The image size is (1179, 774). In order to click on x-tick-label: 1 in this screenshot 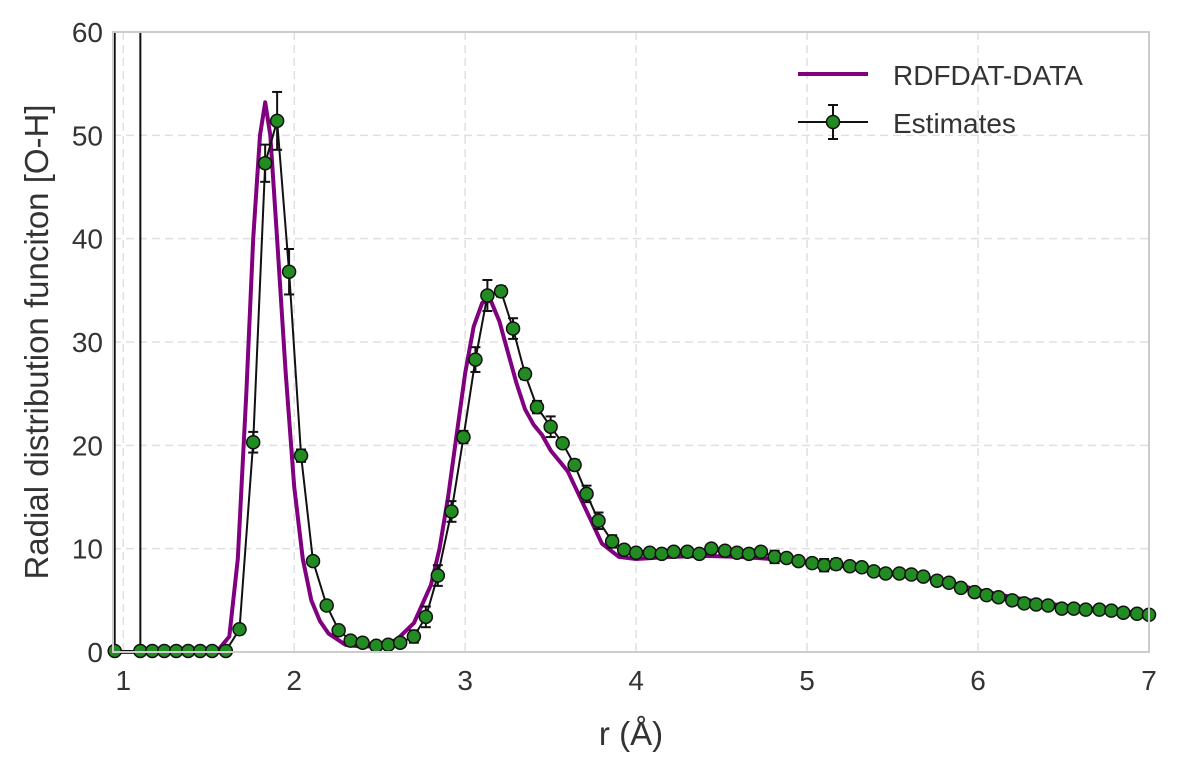, I will do `click(123, 680)`.